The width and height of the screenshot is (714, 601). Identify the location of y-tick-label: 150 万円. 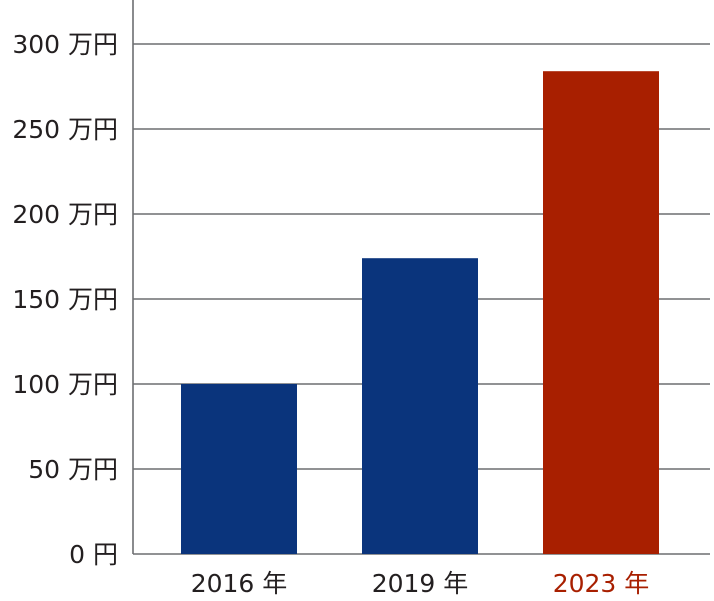
(65, 299).